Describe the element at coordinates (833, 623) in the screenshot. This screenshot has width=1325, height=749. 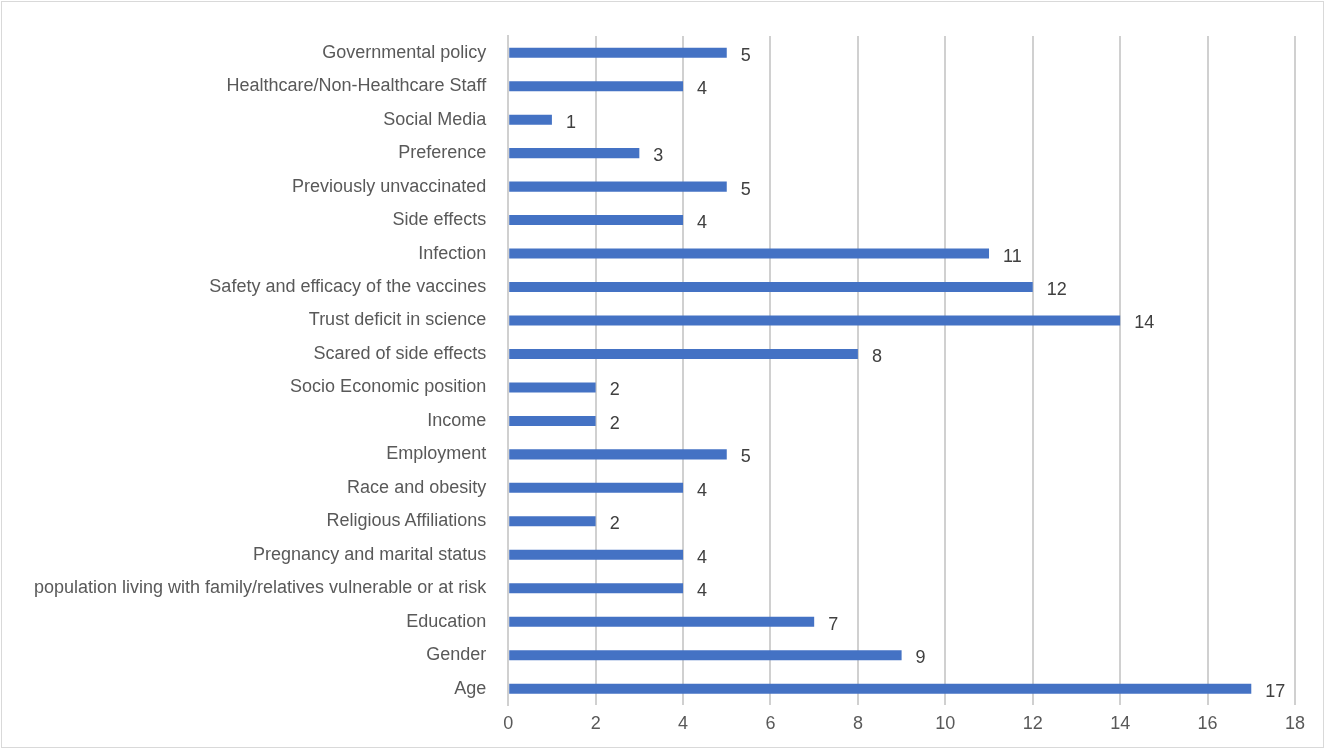
I see `data-label: 7` at that location.